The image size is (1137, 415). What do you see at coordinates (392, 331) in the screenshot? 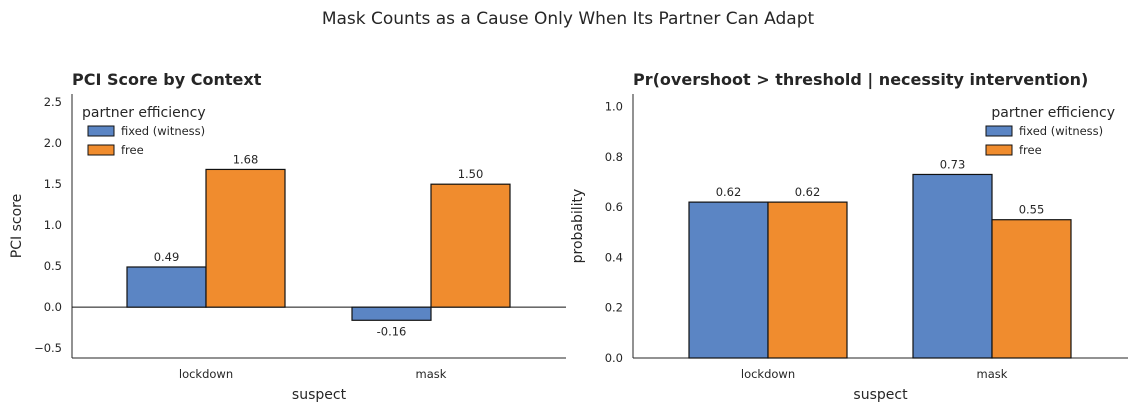
I see `bar-value-label: -0.16` at bounding box center [392, 331].